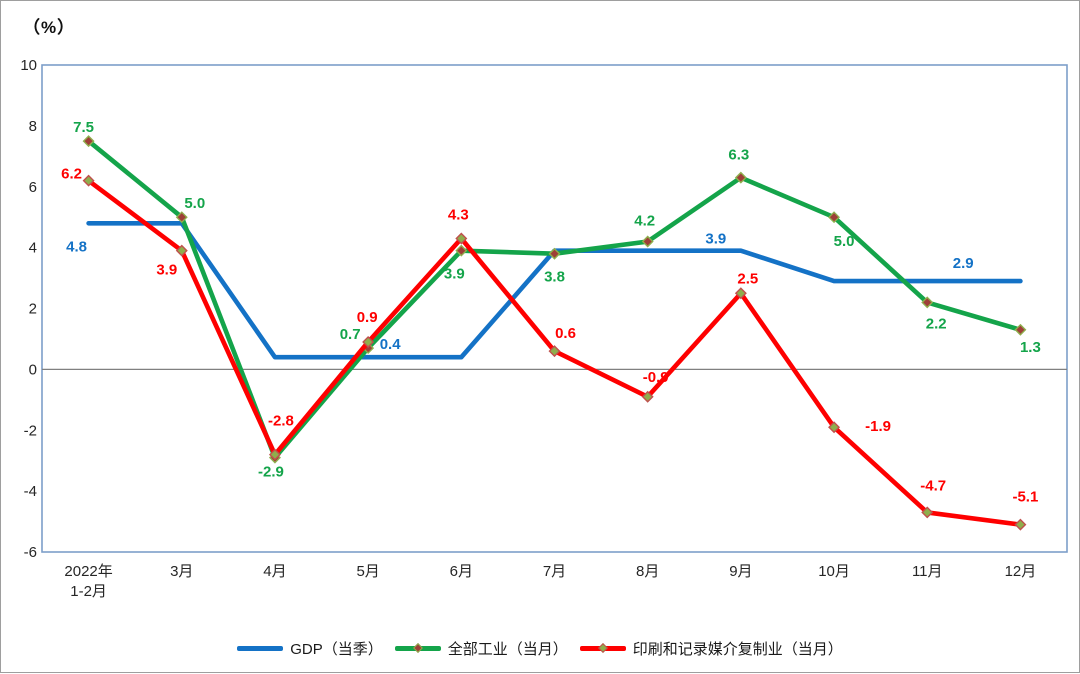 This screenshot has width=1080, height=674. What do you see at coordinates (49, 27) in the screenshot?
I see `y-axis-unit-label: （%）` at bounding box center [49, 27].